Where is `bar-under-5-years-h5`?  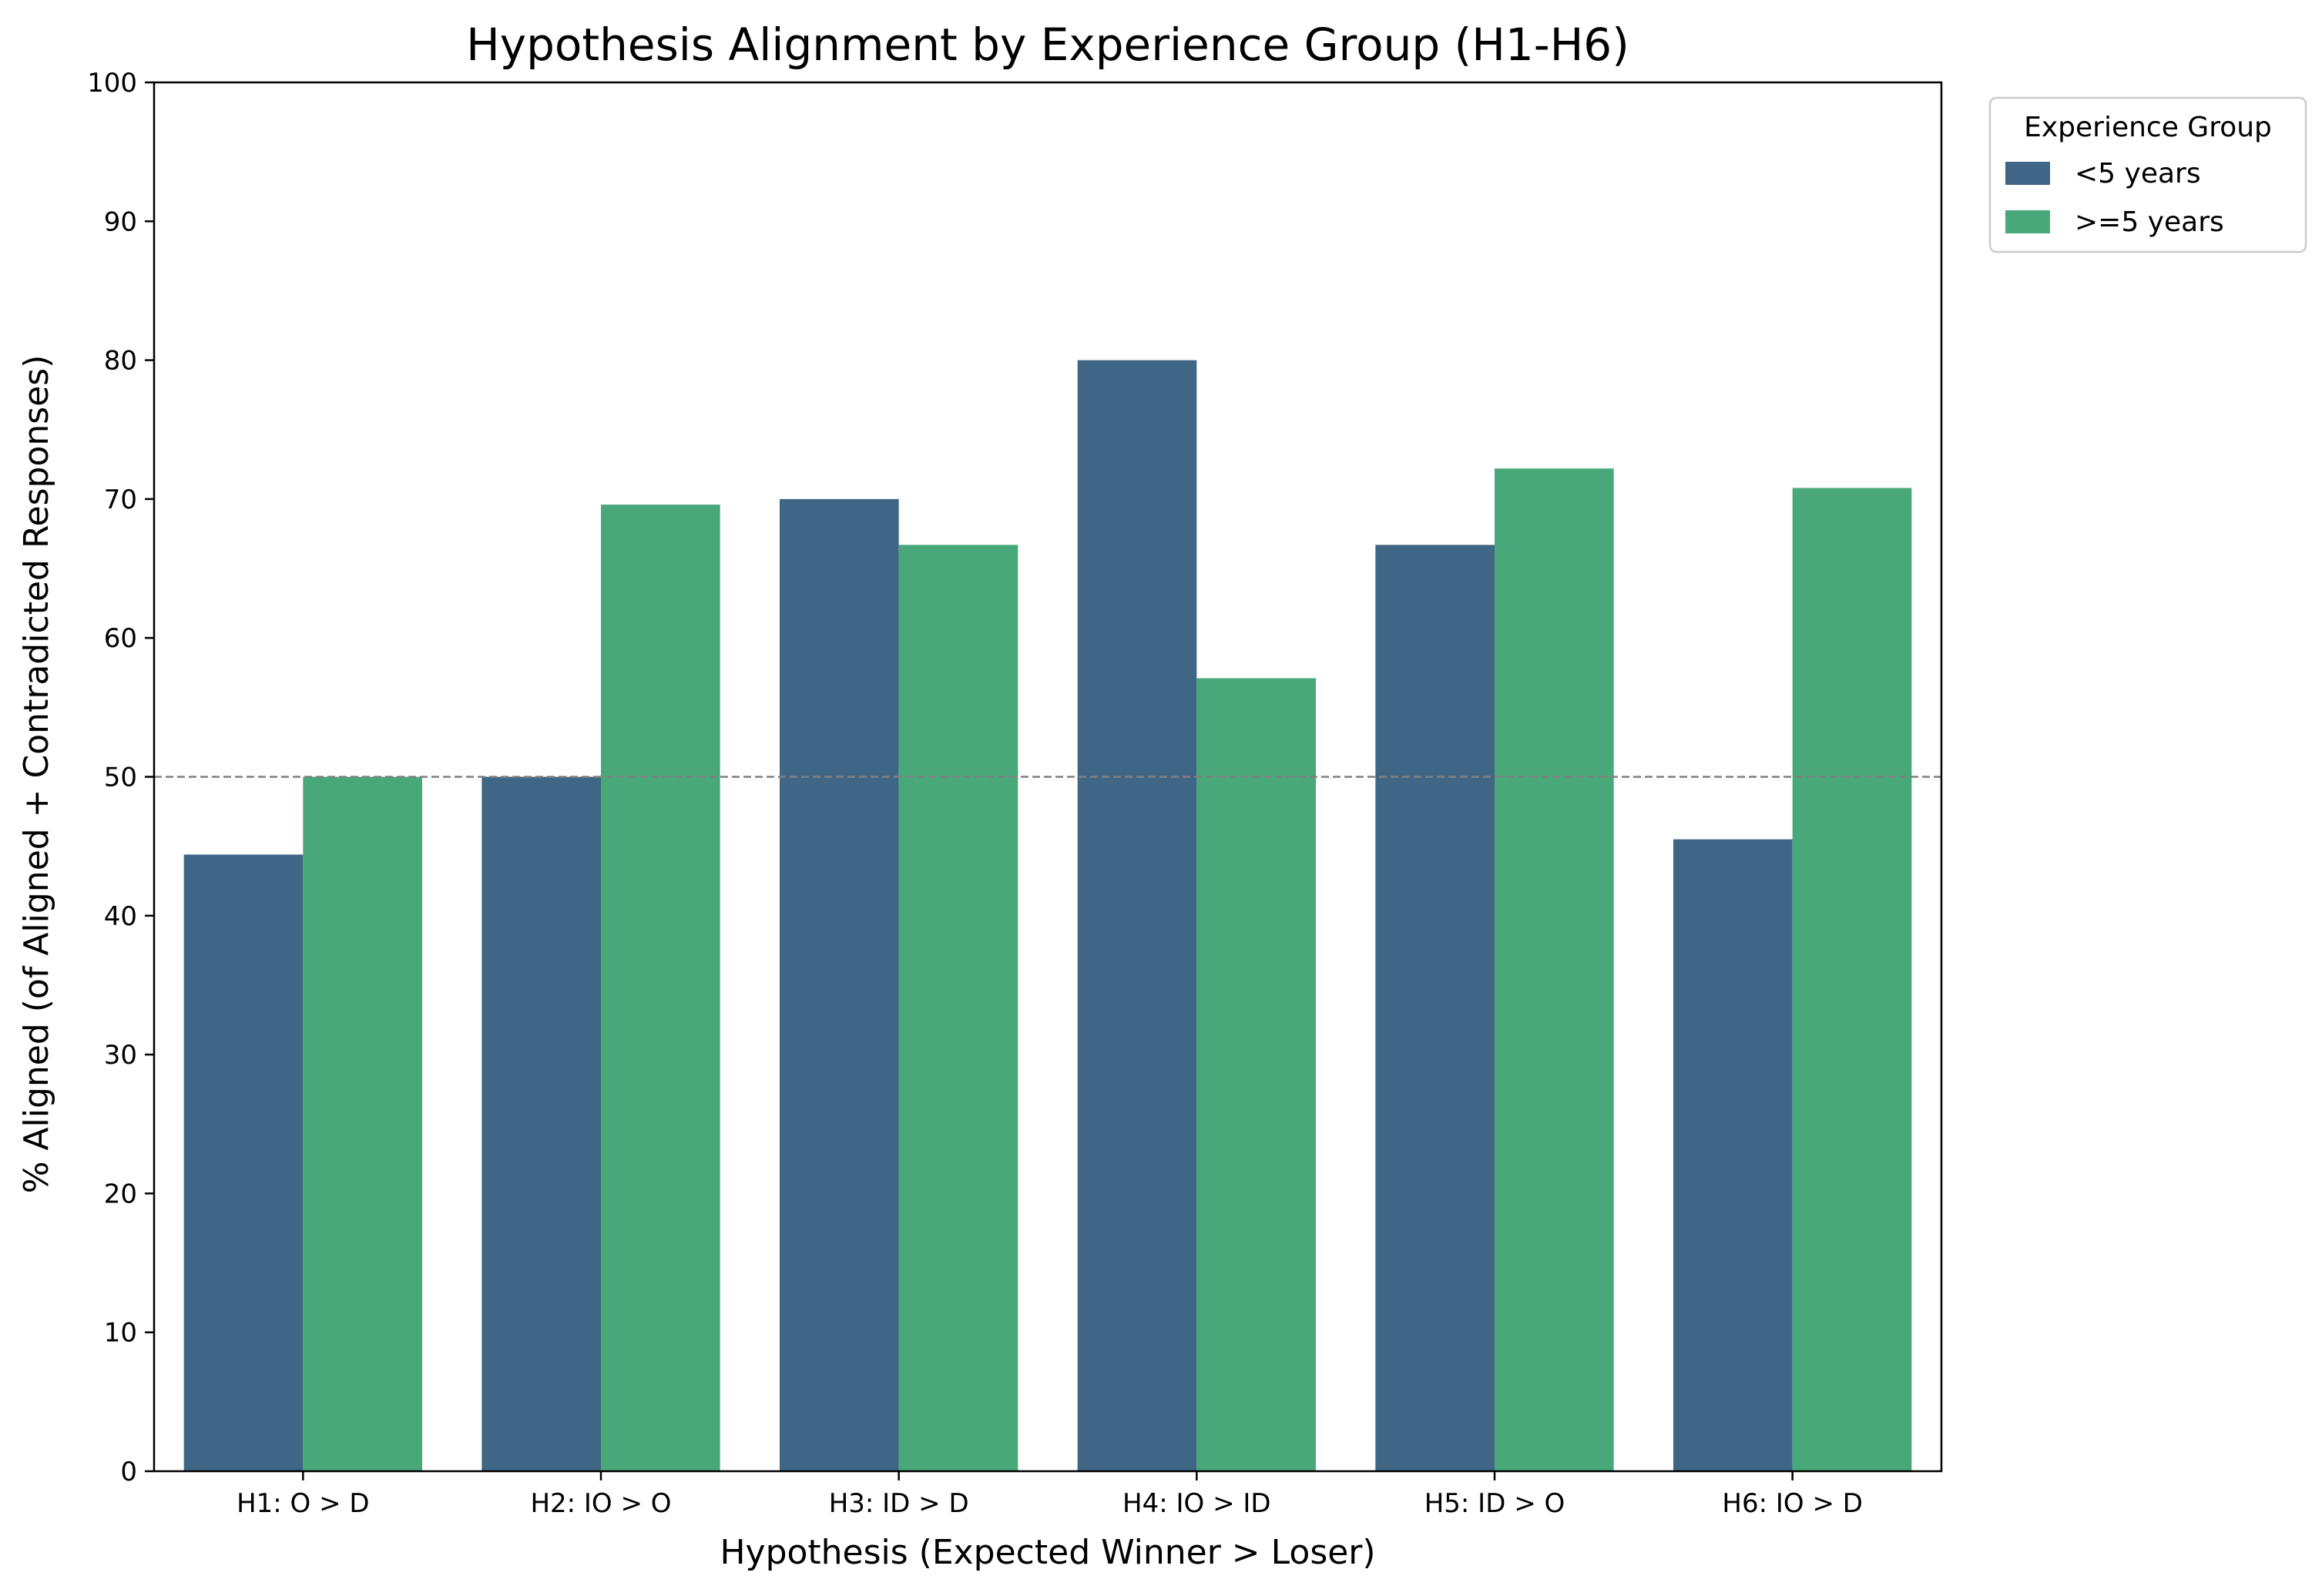 bar-under-5-years-h5 is located at coordinates (1435, 1008).